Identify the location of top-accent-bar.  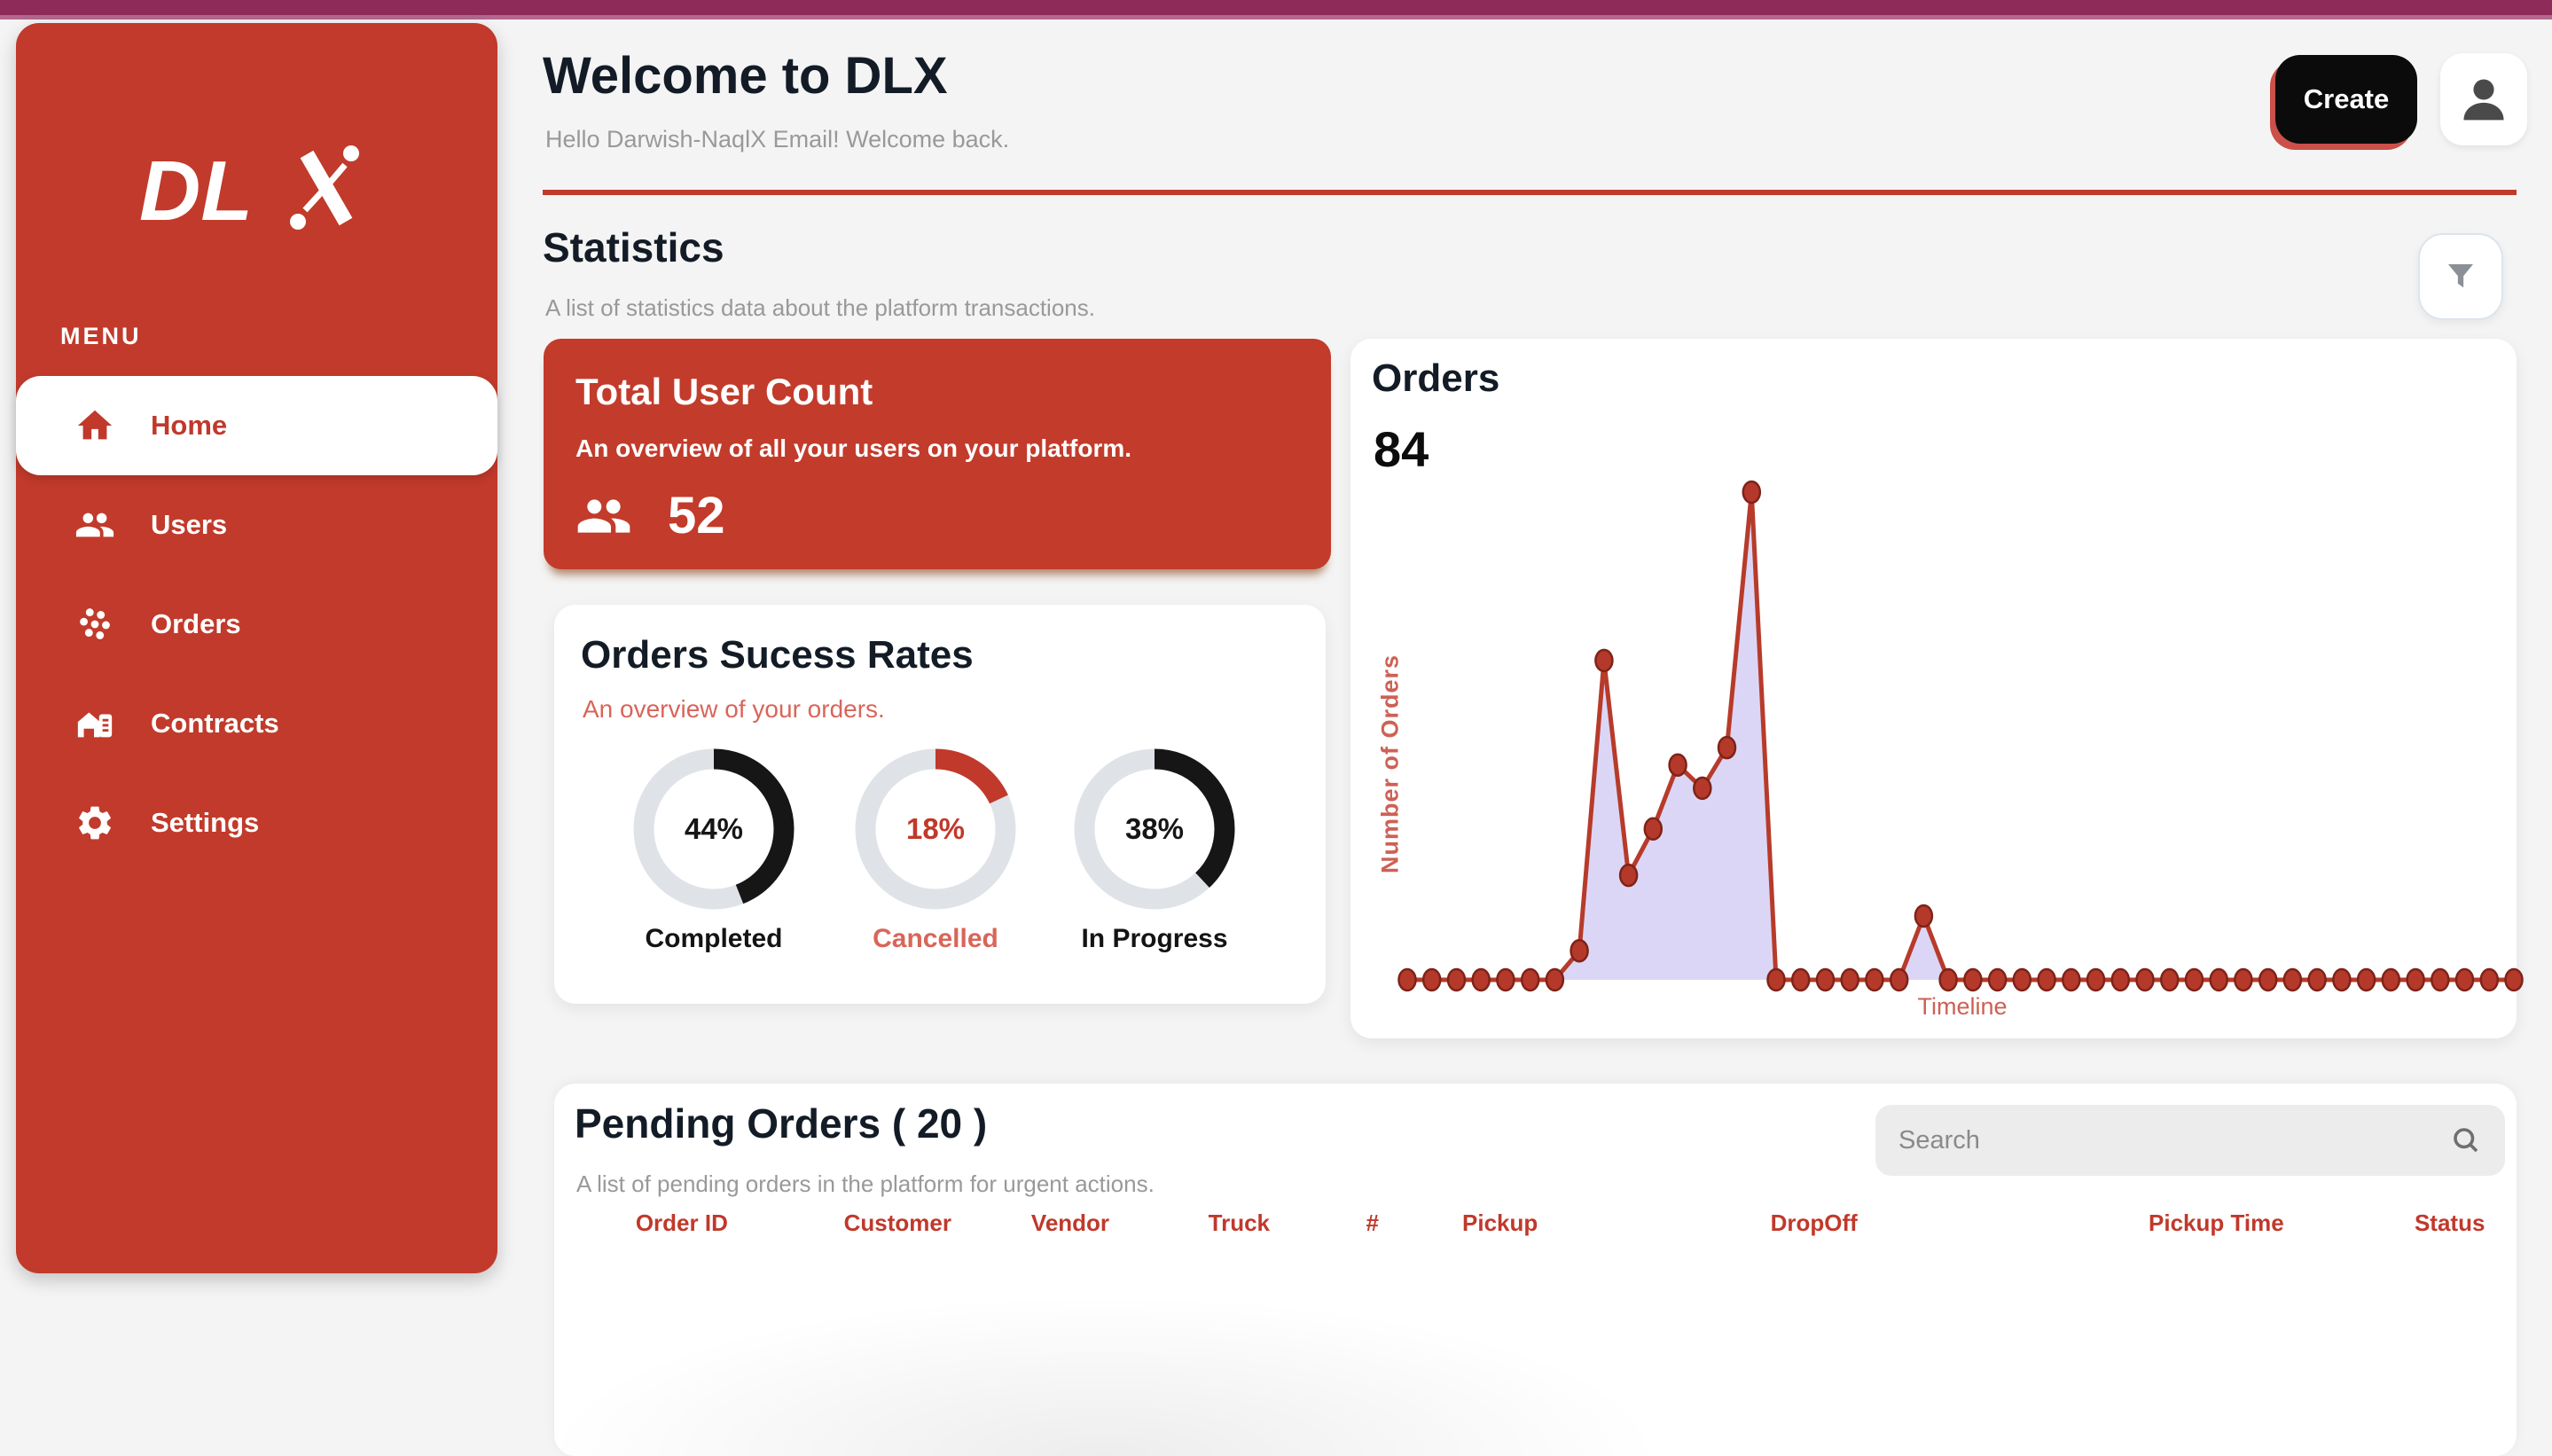
(1276, 10).